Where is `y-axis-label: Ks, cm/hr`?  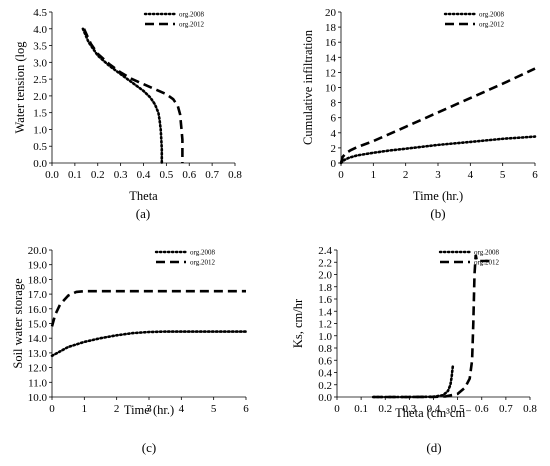
y-axis-label: Ks, cm/hr is located at coordinates (298, 323).